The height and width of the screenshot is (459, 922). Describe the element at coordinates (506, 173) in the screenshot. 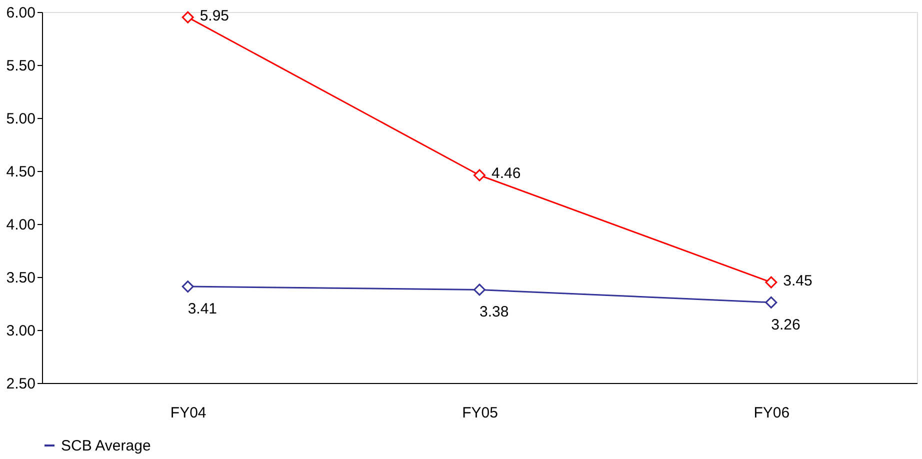

I see `data-label: 4.46` at that location.